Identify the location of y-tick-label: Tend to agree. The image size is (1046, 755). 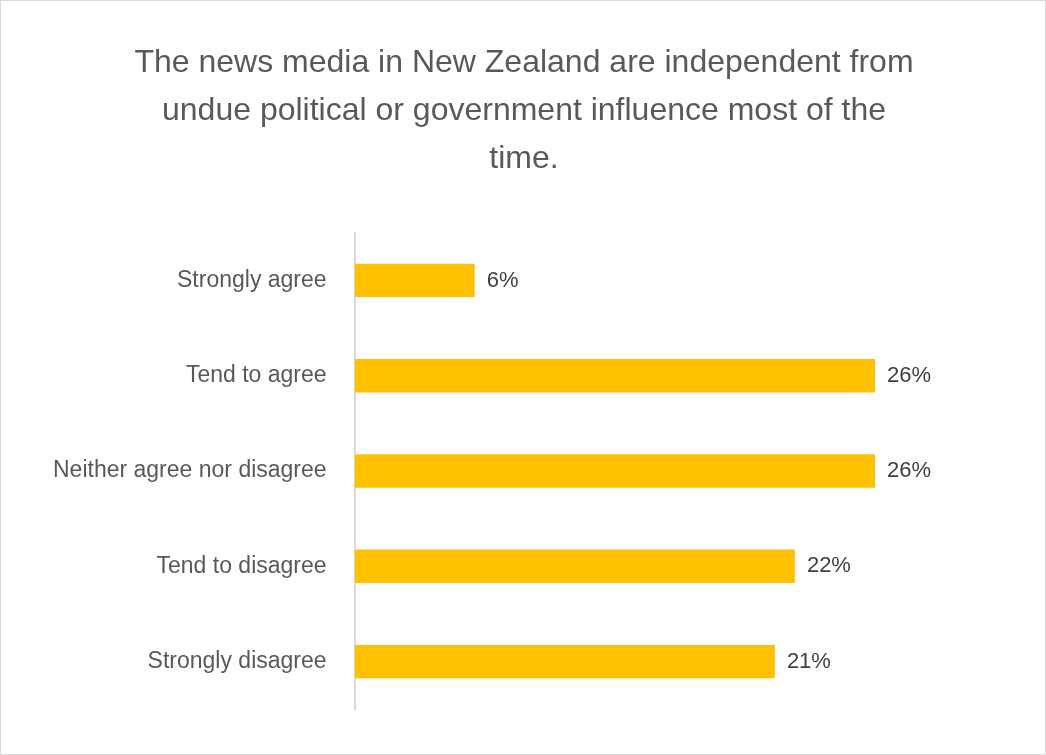
(256, 374).